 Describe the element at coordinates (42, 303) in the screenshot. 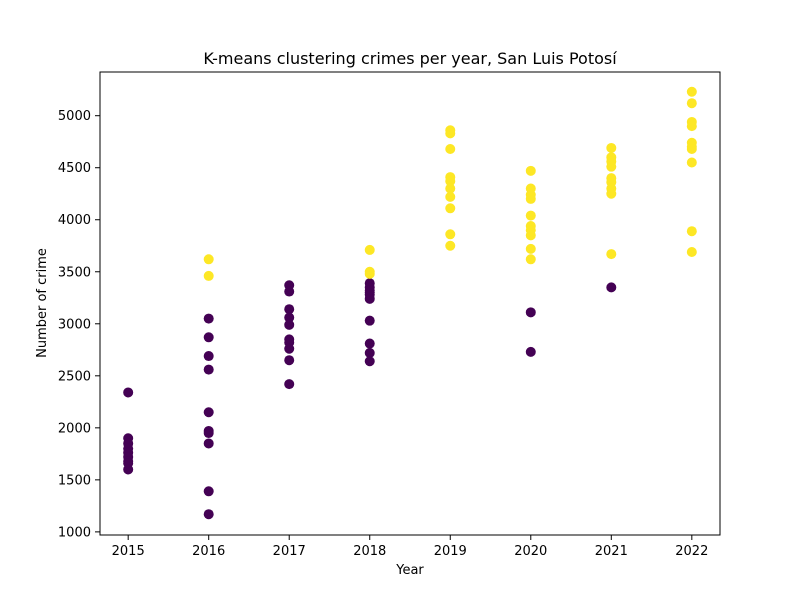

I see `y-axis-title: Number of crime` at that location.